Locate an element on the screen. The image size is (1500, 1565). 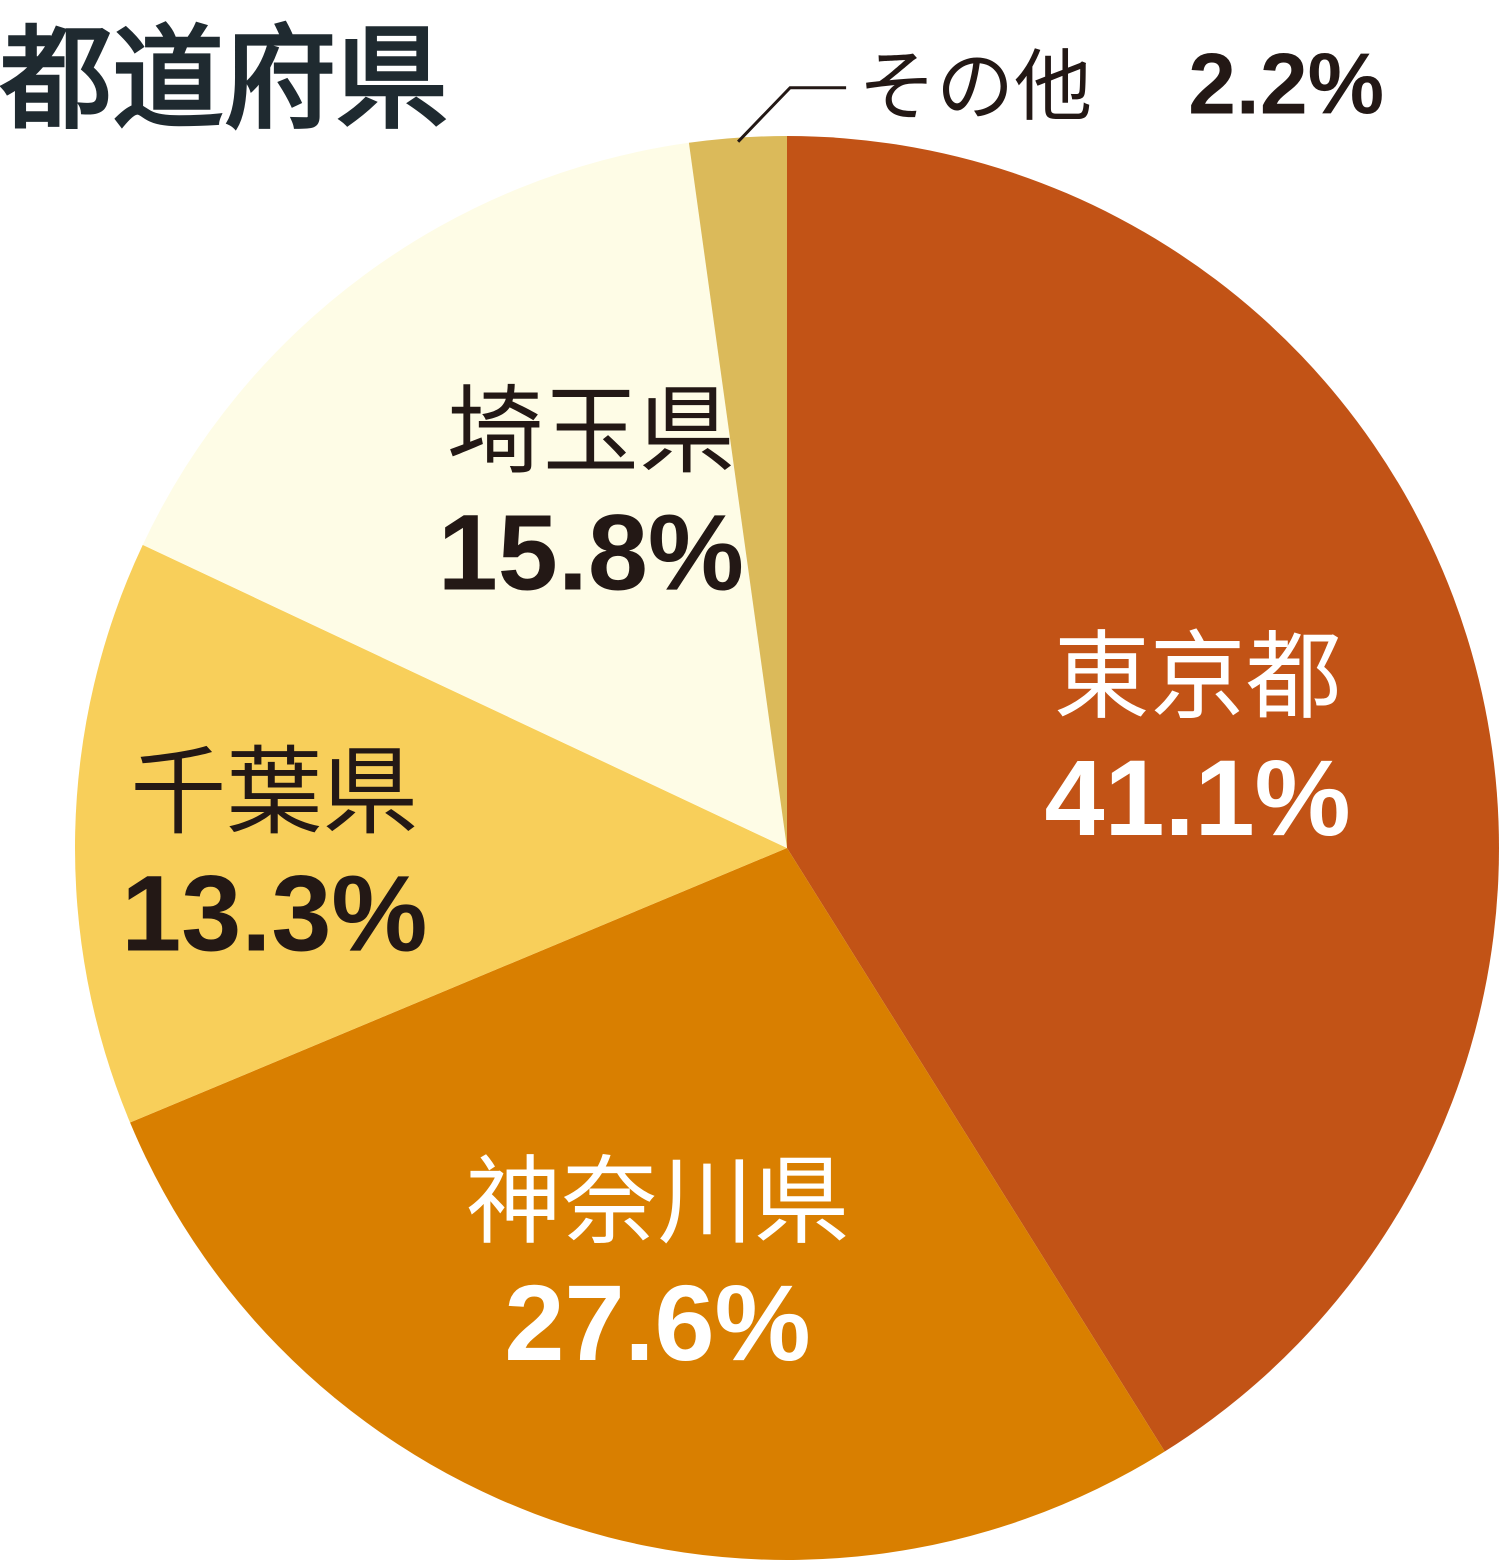
slice-name-label: その他 is located at coordinates (975, 88).